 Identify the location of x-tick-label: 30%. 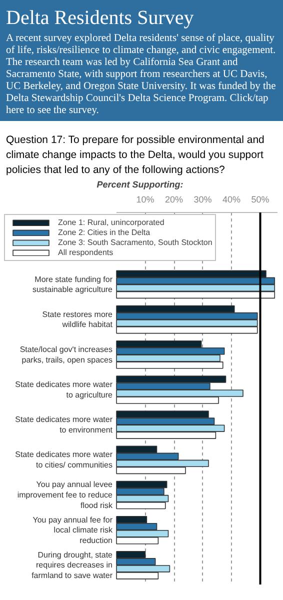
(203, 199).